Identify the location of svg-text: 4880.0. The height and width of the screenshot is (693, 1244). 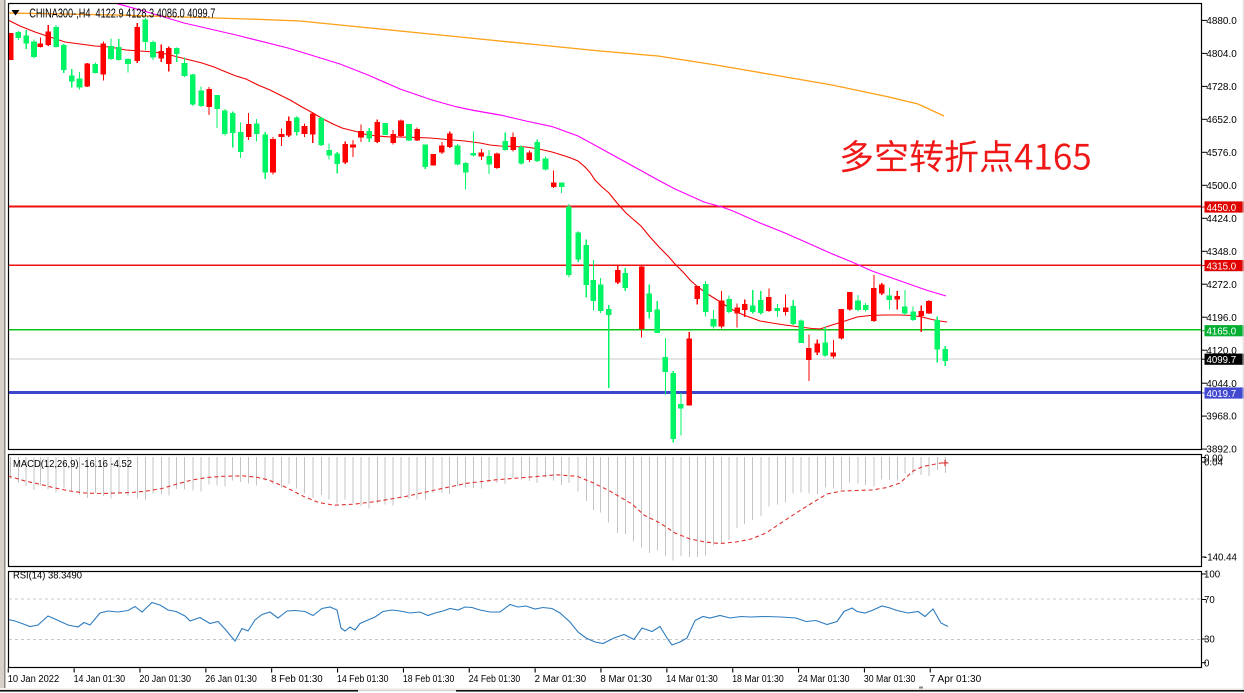
(1221, 21).